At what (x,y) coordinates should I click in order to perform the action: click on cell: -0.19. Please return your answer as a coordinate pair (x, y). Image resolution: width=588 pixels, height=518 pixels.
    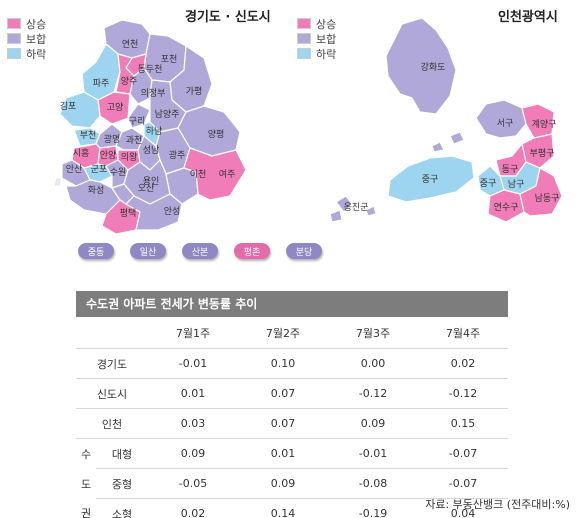
    Looking at the image, I should click on (373, 508).